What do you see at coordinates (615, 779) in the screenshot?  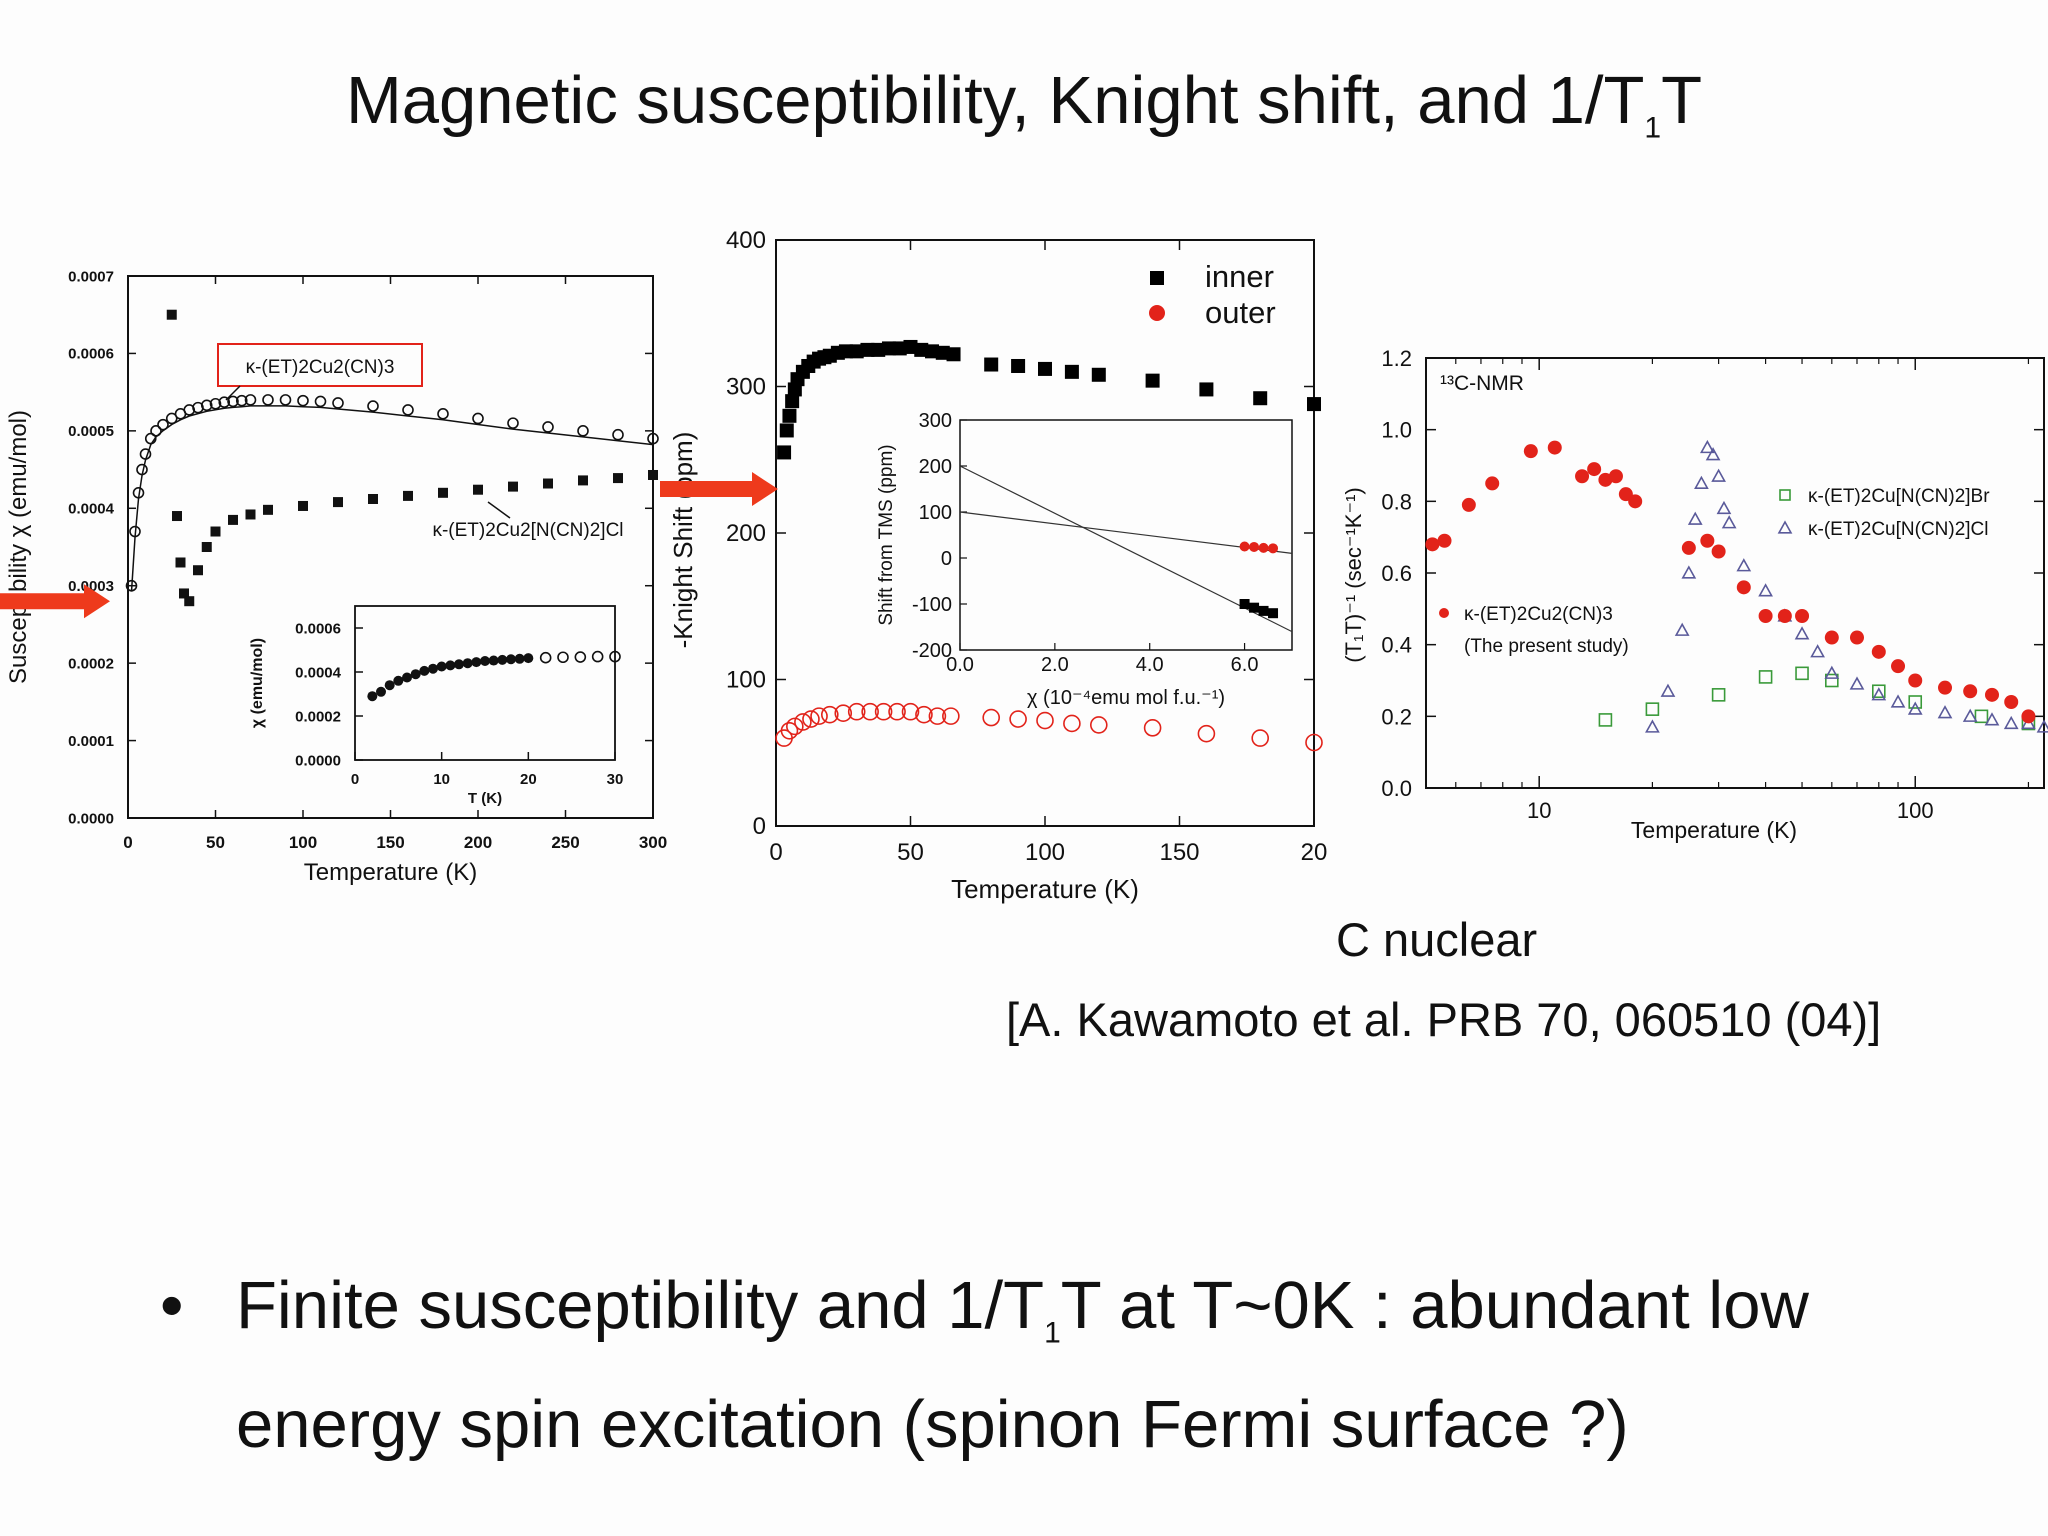 I see `inset-x-tick-label: 30` at bounding box center [615, 779].